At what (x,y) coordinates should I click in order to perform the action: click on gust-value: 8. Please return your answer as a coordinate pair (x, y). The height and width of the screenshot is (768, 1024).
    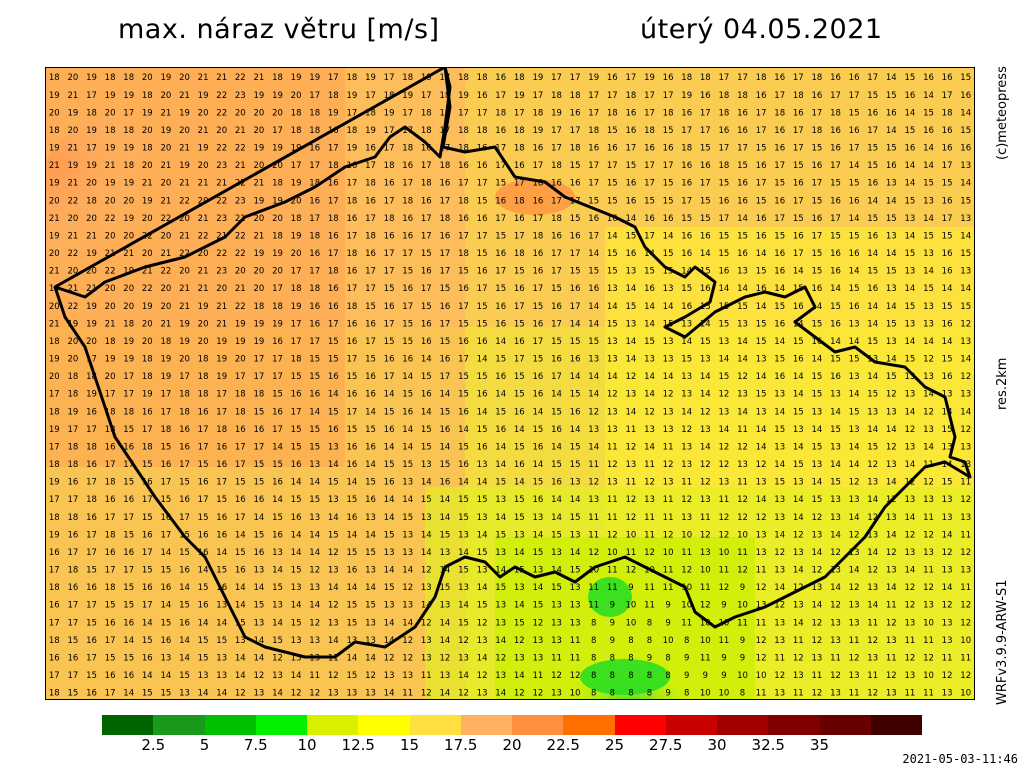
    Looking at the image, I should click on (593, 694).